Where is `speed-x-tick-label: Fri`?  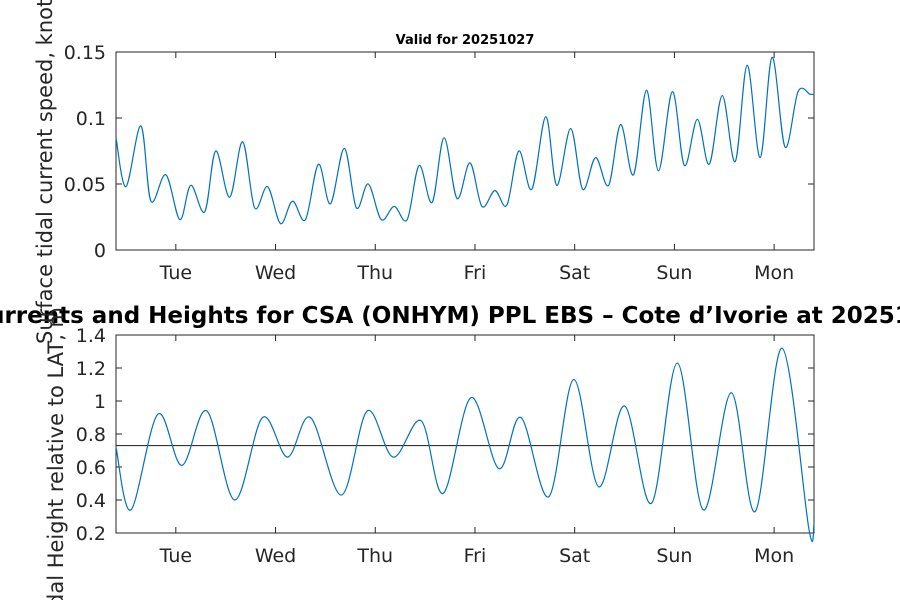
speed-x-tick-label: Fri is located at coordinates (475, 273).